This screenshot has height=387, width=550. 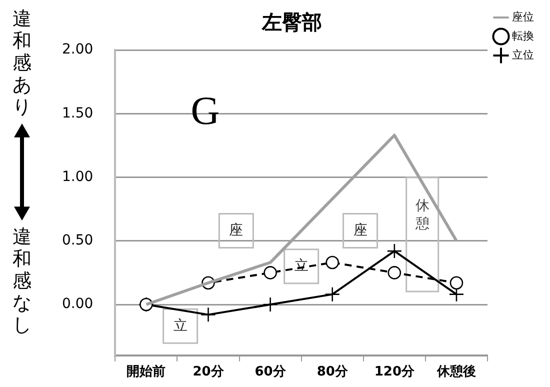 What do you see at coordinates (180, 326) in the screenshot?
I see `annotation: 立` at bounding box center [180, 326].